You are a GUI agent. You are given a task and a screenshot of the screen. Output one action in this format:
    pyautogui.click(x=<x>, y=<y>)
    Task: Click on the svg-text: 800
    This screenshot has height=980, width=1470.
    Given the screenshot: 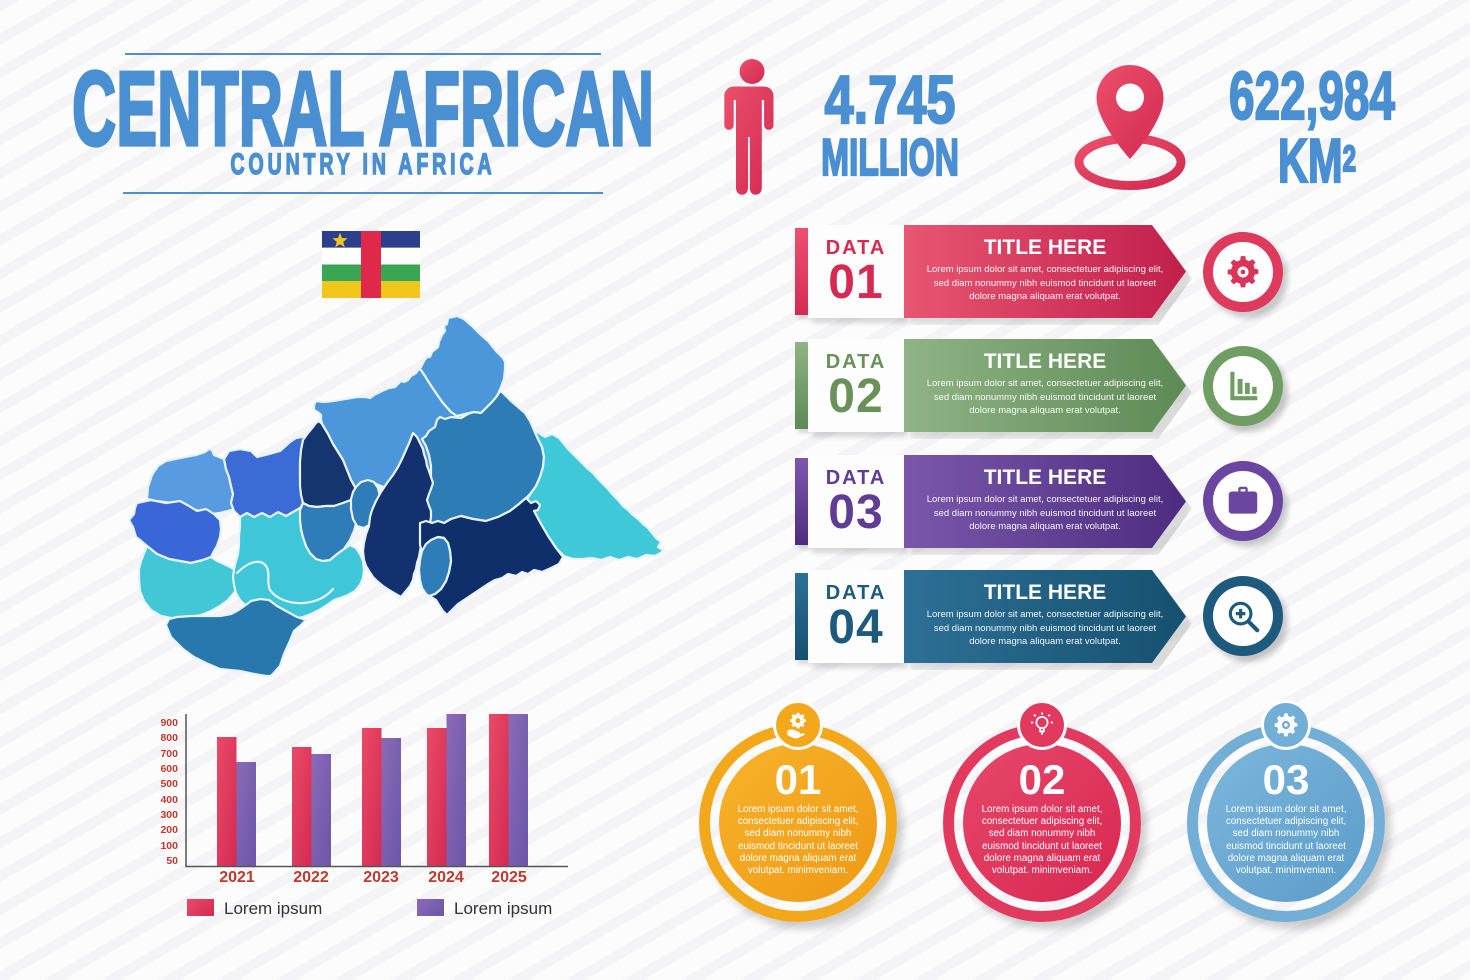 What is the action you would take?
    pyautogui.click(x=169, y=738)
    